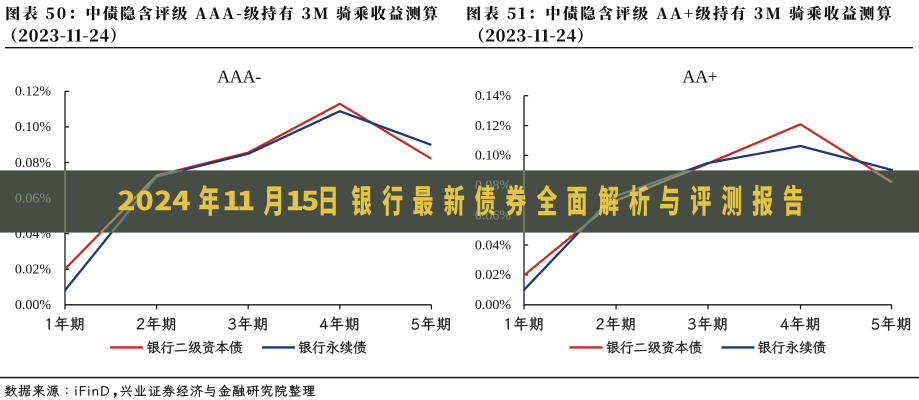 The width and height of the screenshot is (919, 400). I want to click on svg-text: 0.04%, so click(493, 245).